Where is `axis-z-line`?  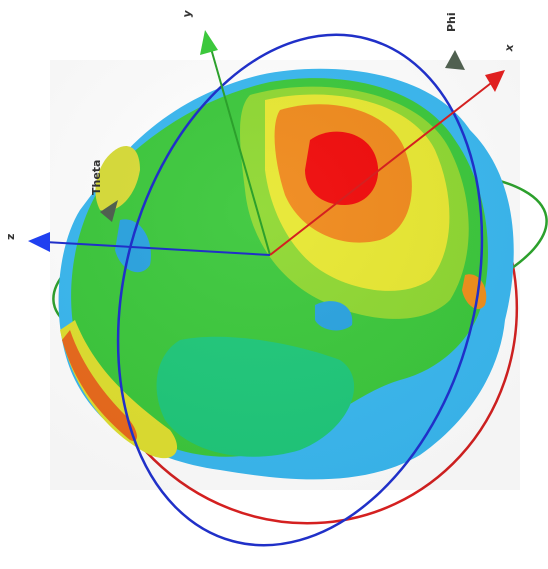
axis-z-line is located at coordinates (157, 248).